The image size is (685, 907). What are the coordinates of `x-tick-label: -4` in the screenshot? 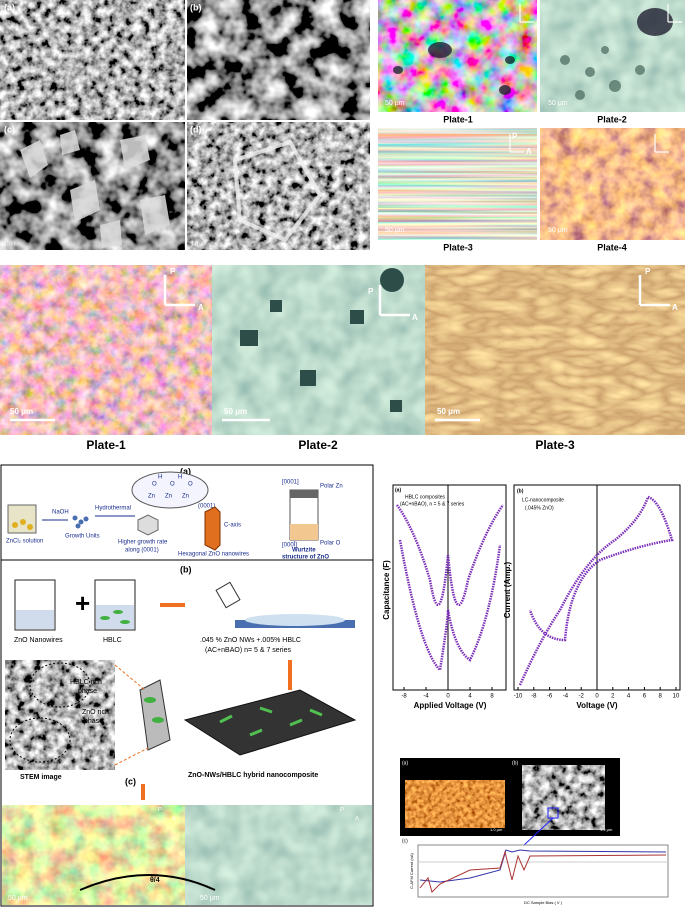 It's located at (566, 697).